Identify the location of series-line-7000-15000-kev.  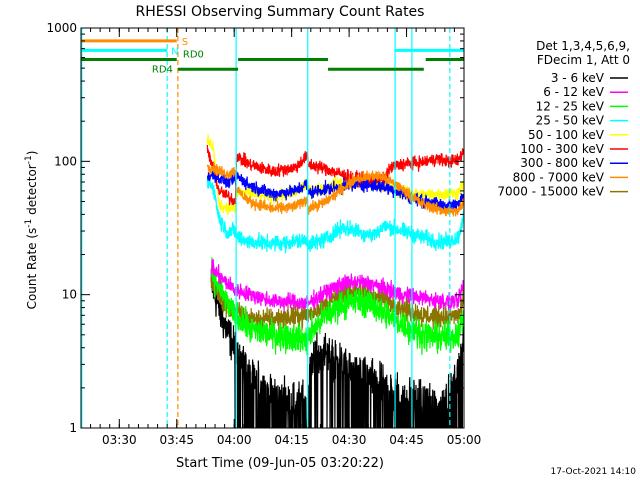
(337, 300).